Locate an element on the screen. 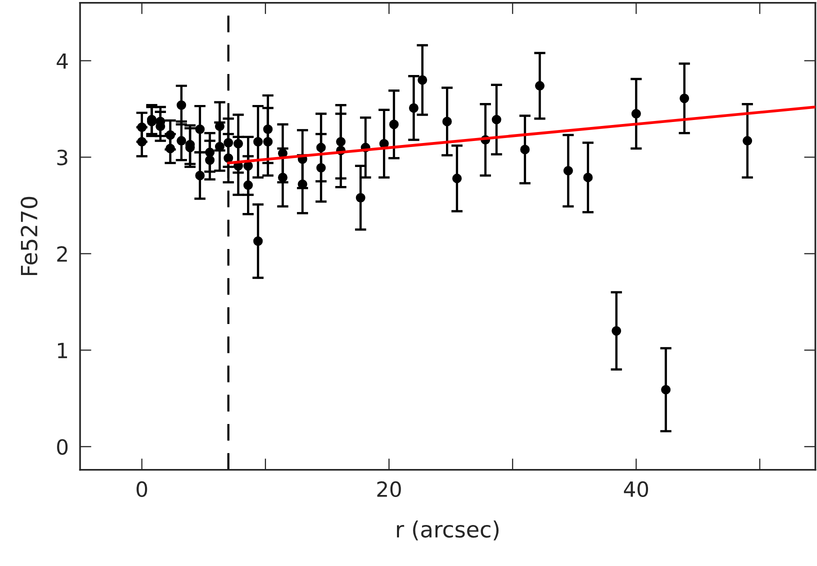  y-tick-label: 1 is located at coordinates (63, 350).